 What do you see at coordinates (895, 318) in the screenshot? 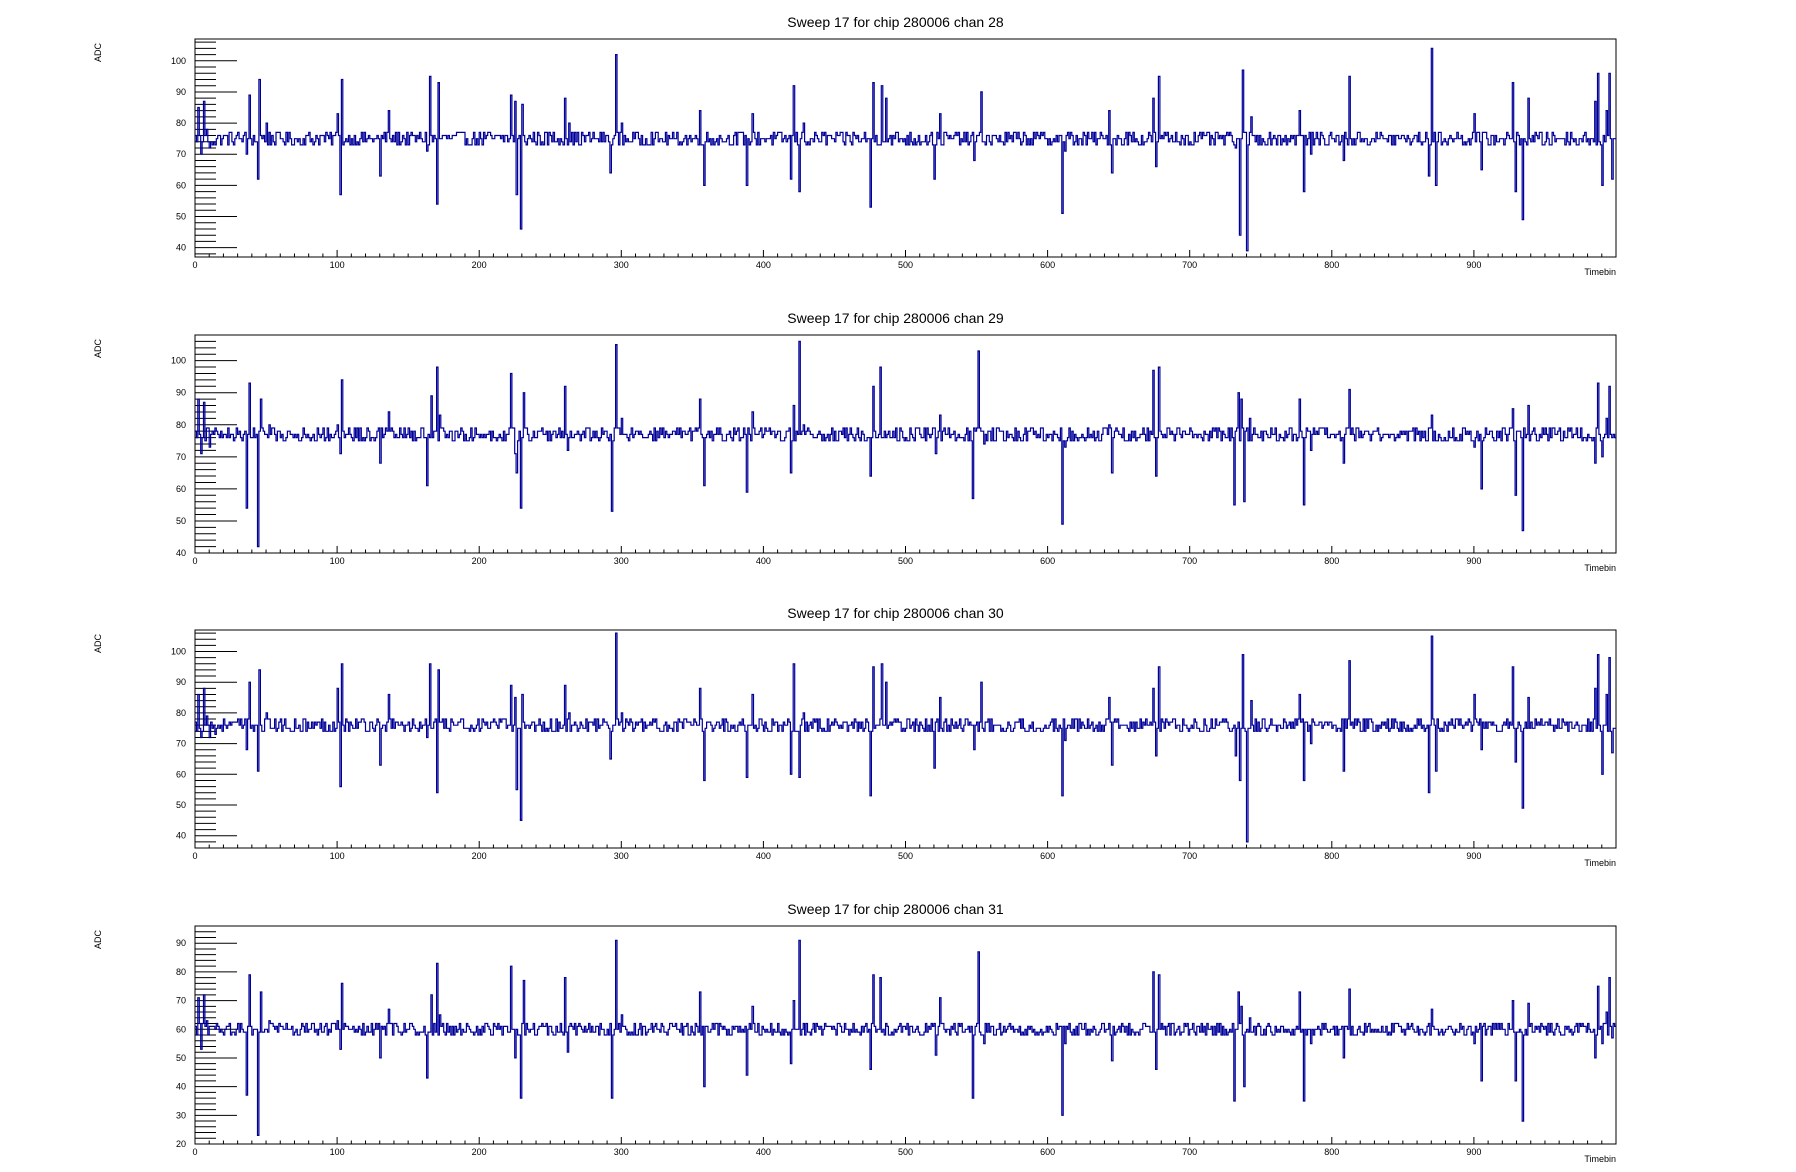
I see `chart-title: Sweep 17 for chip 280006 chan 29` at bounding box center [895, 318].